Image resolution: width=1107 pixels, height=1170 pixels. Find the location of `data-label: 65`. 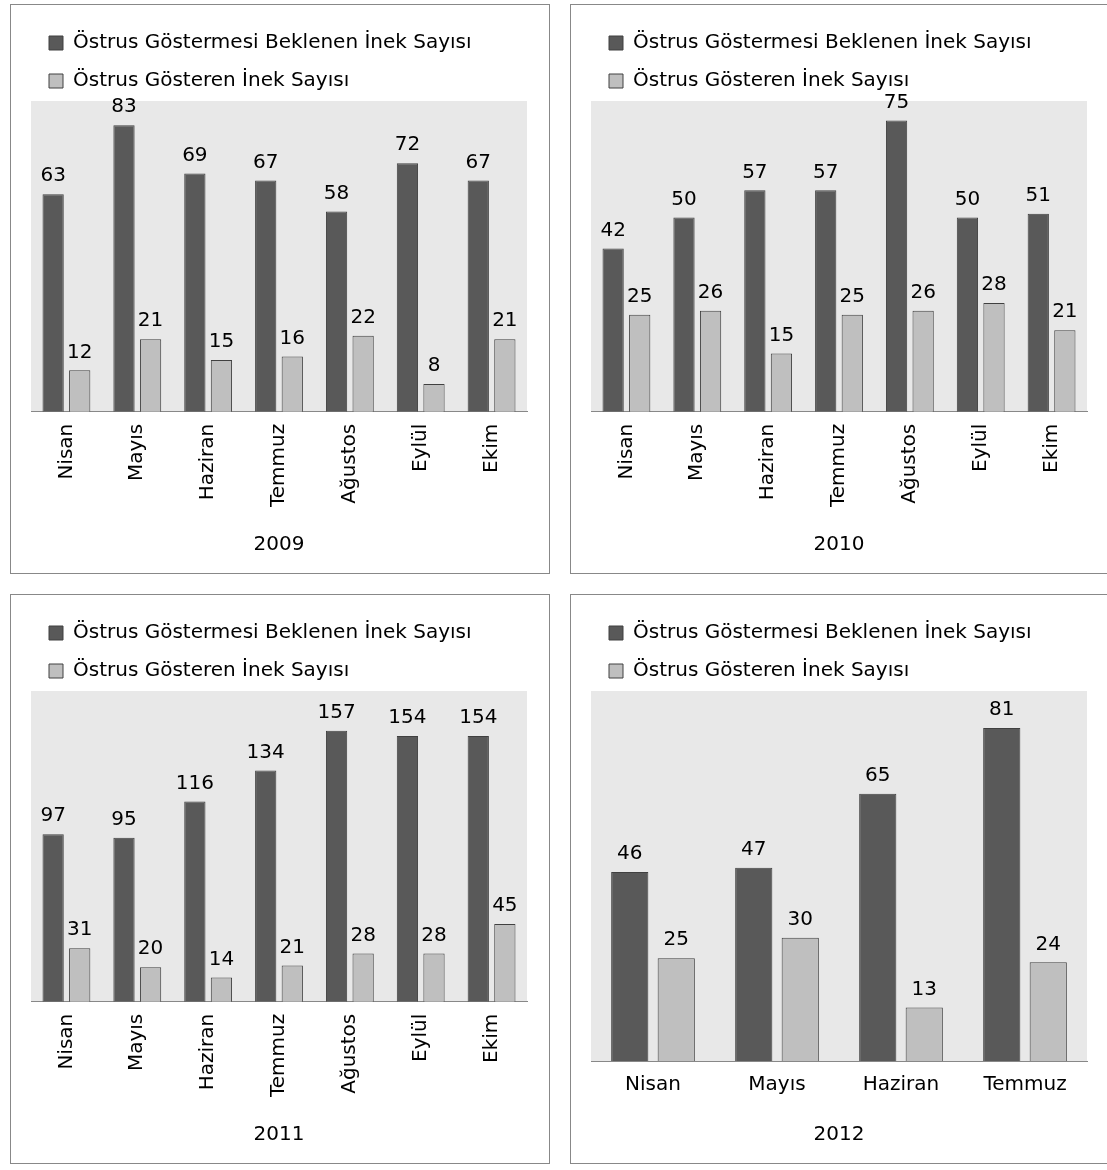

data-label: 65 is located at coordinates (878, 773).